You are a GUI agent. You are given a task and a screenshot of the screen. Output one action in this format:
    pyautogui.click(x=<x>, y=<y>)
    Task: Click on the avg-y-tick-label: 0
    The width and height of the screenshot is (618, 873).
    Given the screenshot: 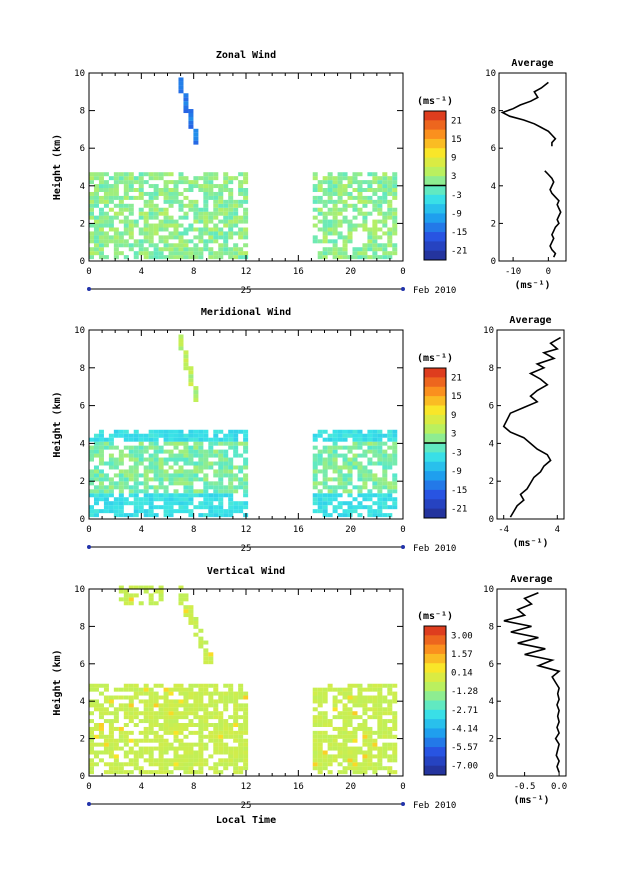 What is the action you would take?
    pyautogui.click(x=491, y=777)
    